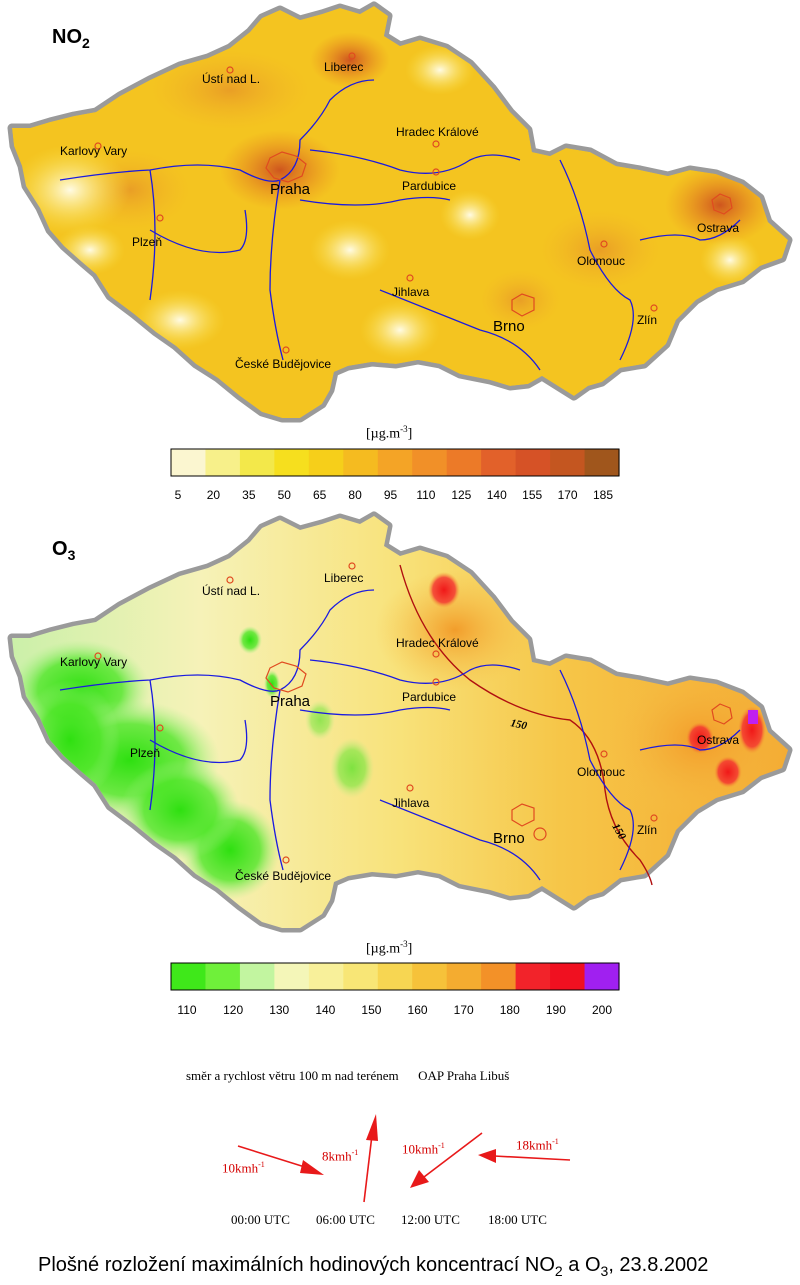 This screenshot has height=1285, width=800. What do you see at coordinates (231, 79) in the screenshot?
I see `city-label-usti: Ústí nad L.` at bounding box center [231, 79].